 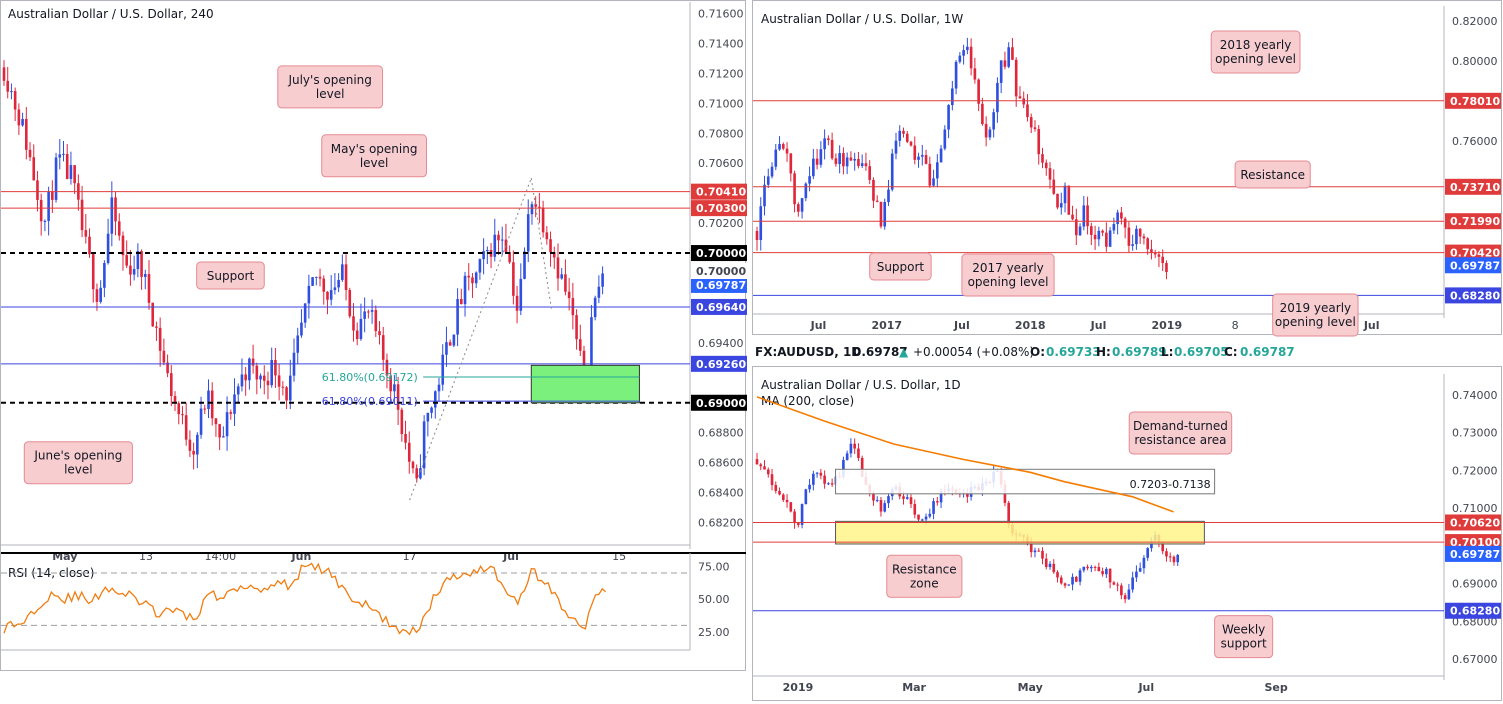 I want to click on d1-price-tick: 0.74000, so click(x=1475, y=395).